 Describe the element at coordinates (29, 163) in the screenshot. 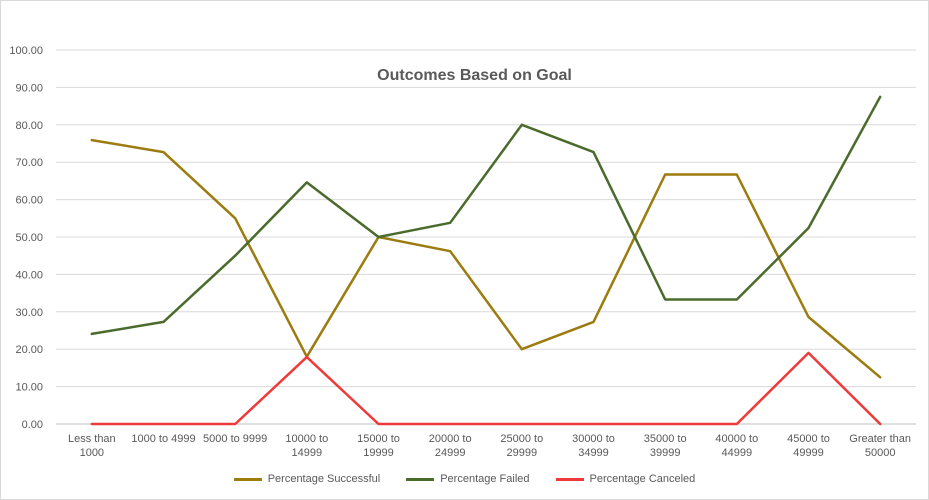

I see `y-tick-label: 70.00` at that location.